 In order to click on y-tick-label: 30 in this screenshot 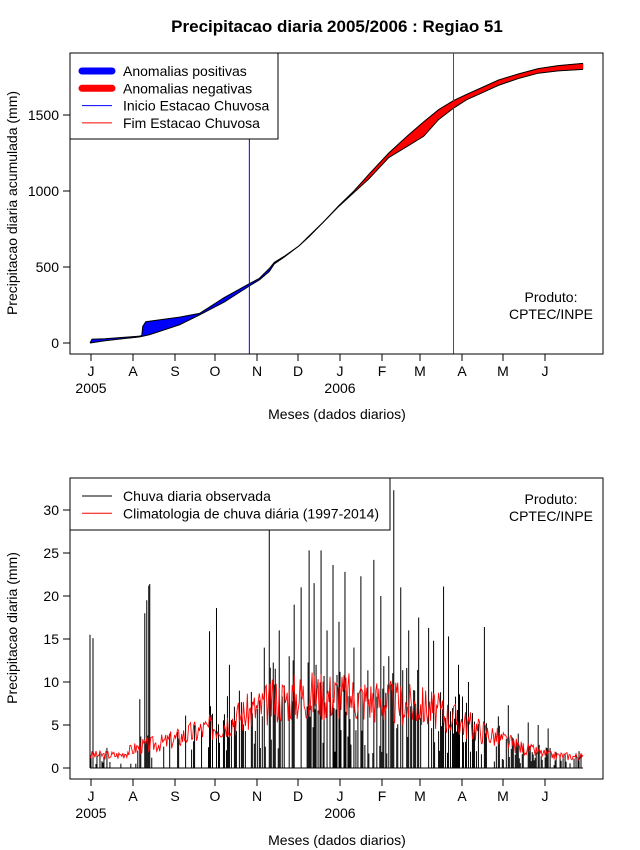, I will do `click(51, 510)`.